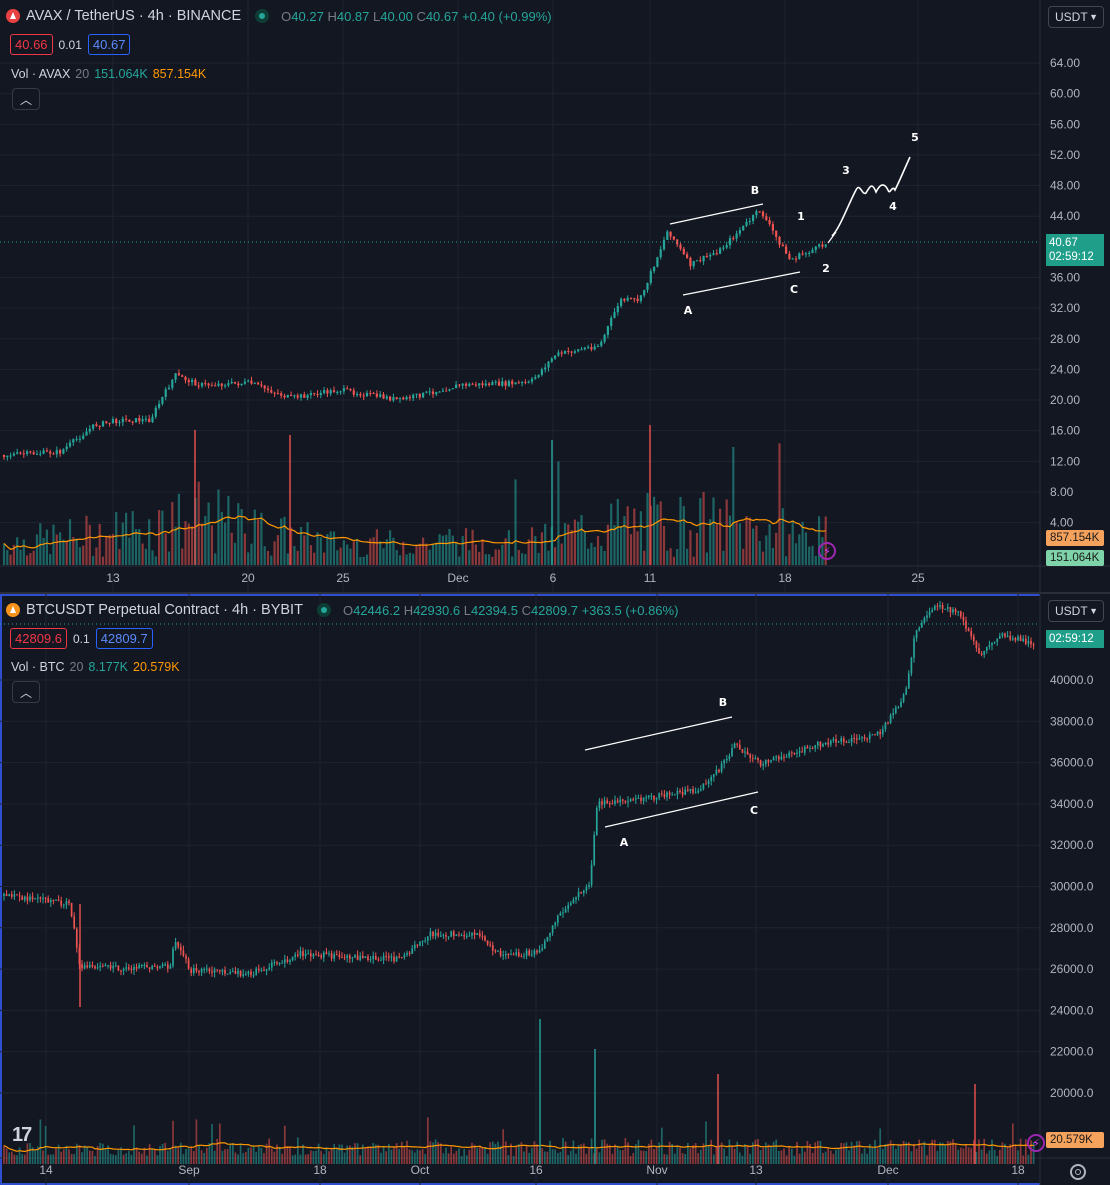  What do you see at coordinates (1065, 461) in the screenshot?
I see `price-axis-label: 12.00` at bounding box center [1065, 461].